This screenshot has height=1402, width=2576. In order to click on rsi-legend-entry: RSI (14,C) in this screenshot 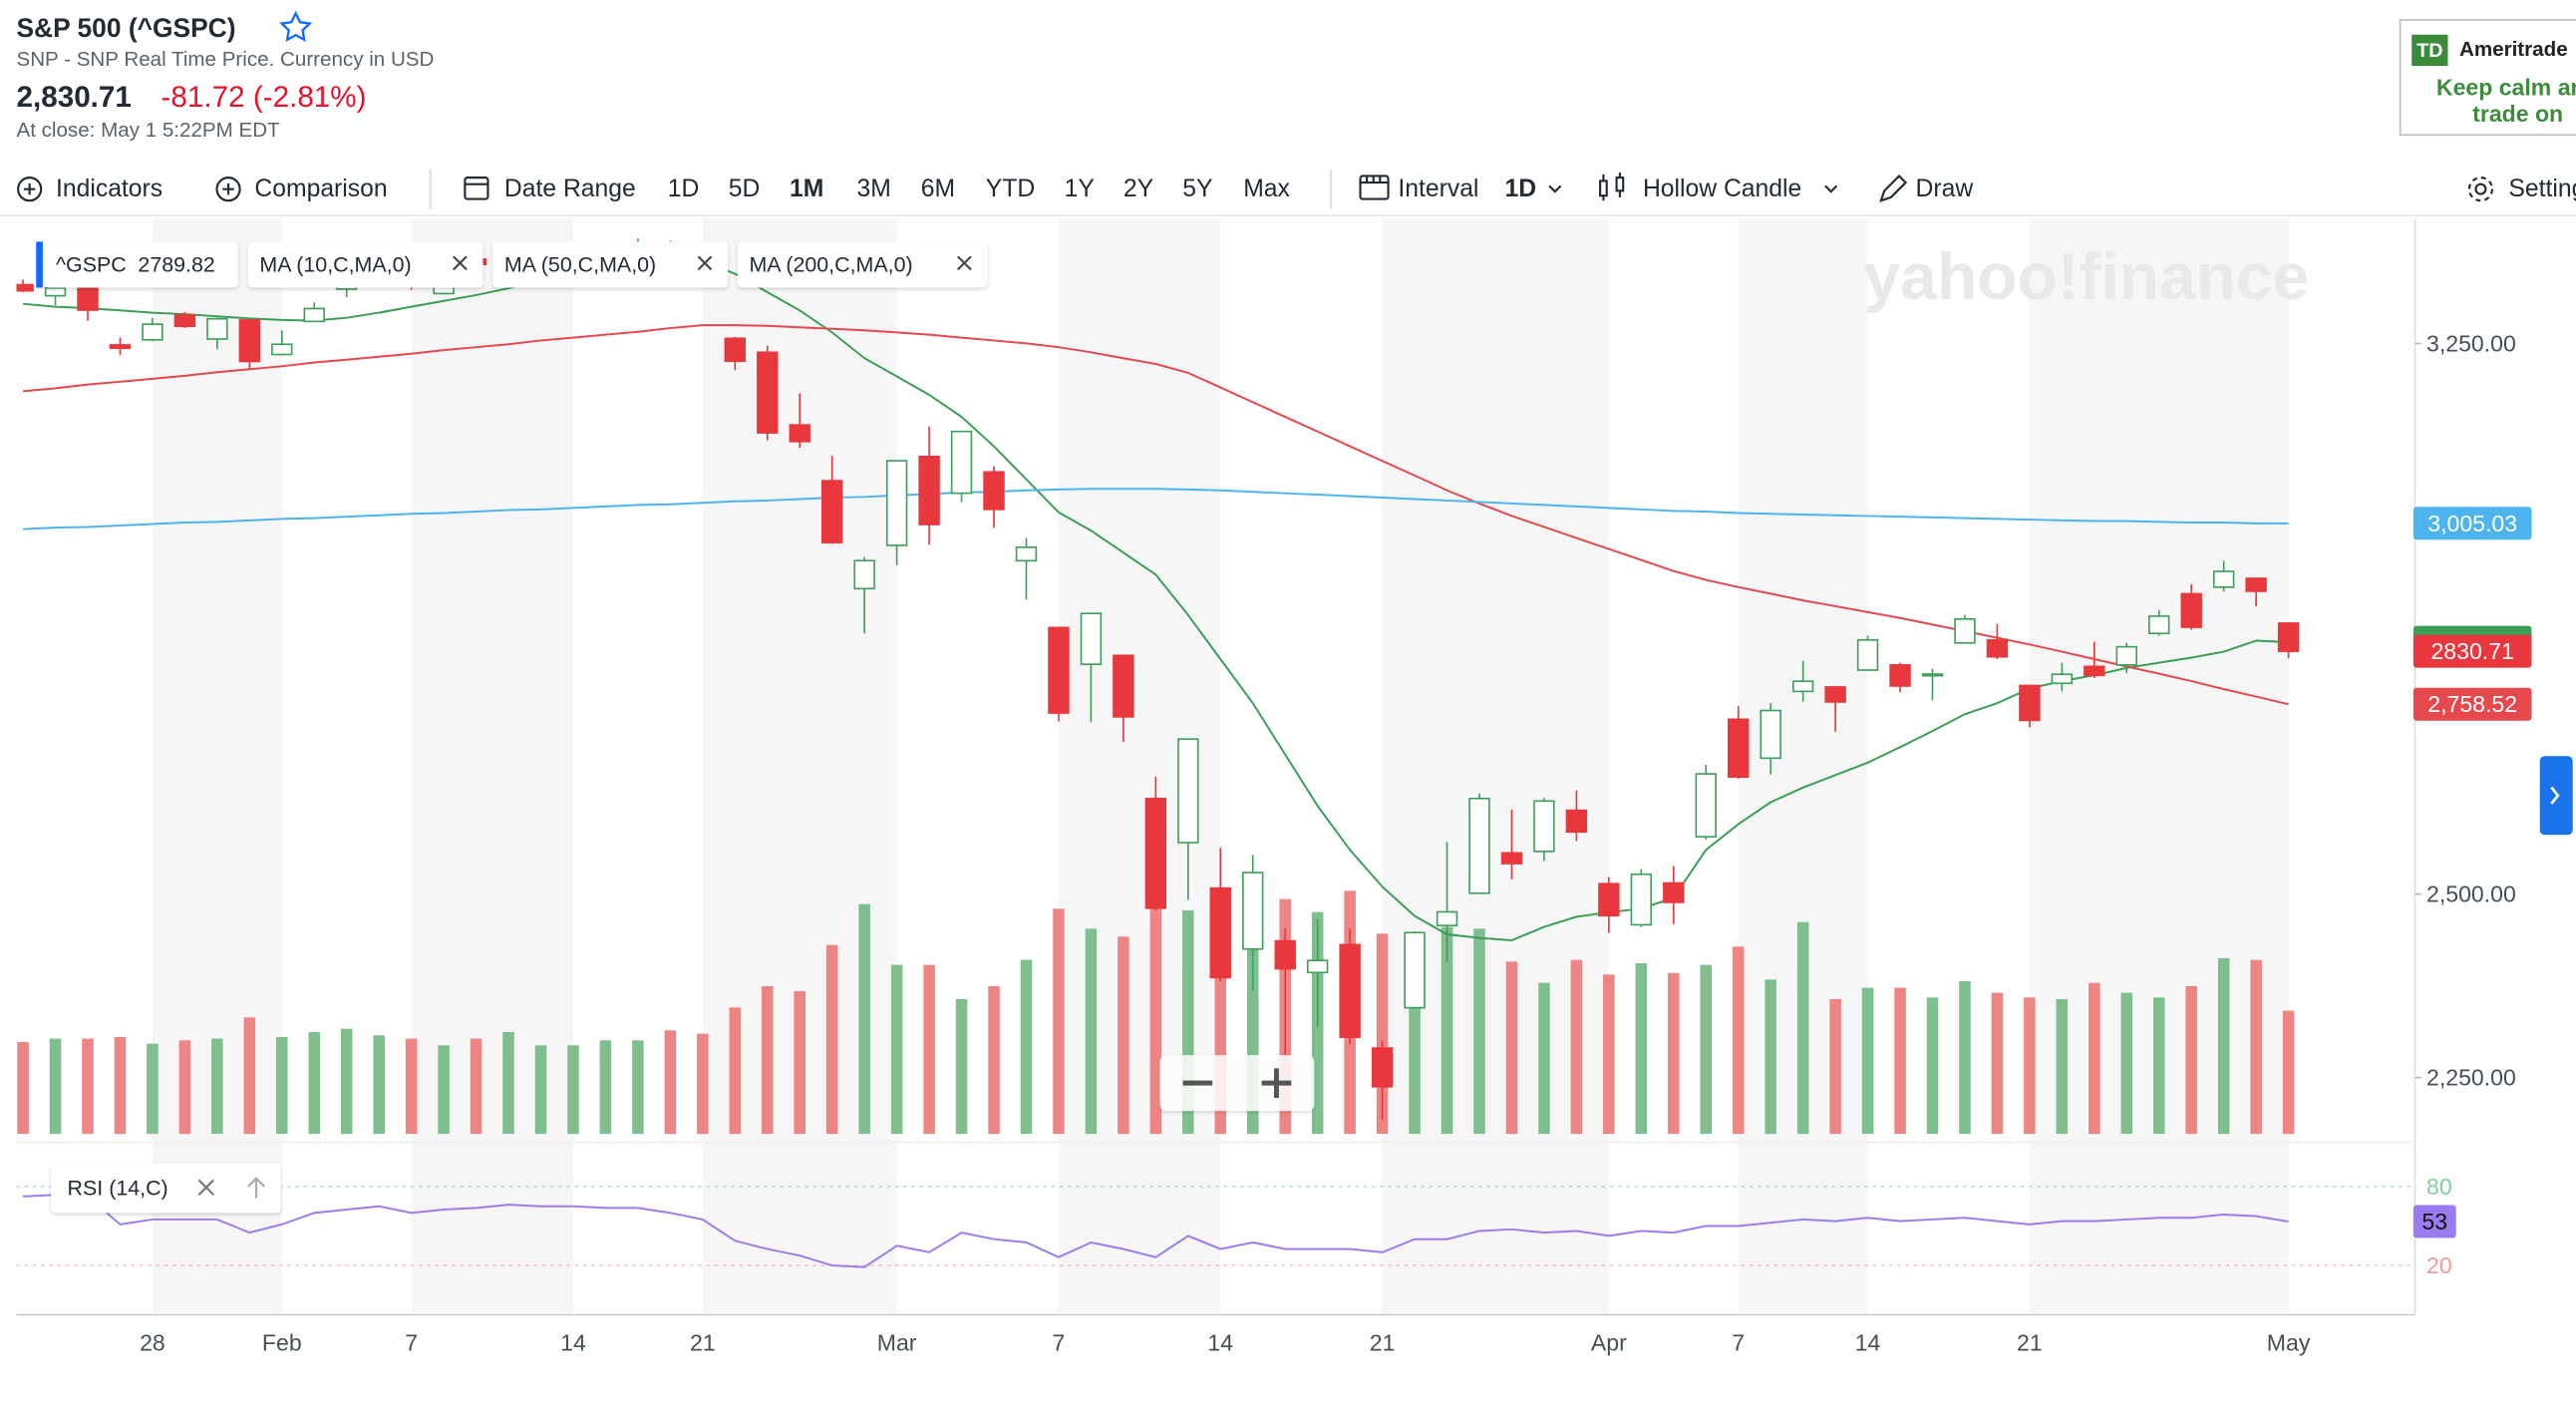, I will do `click(118, 1189)`.